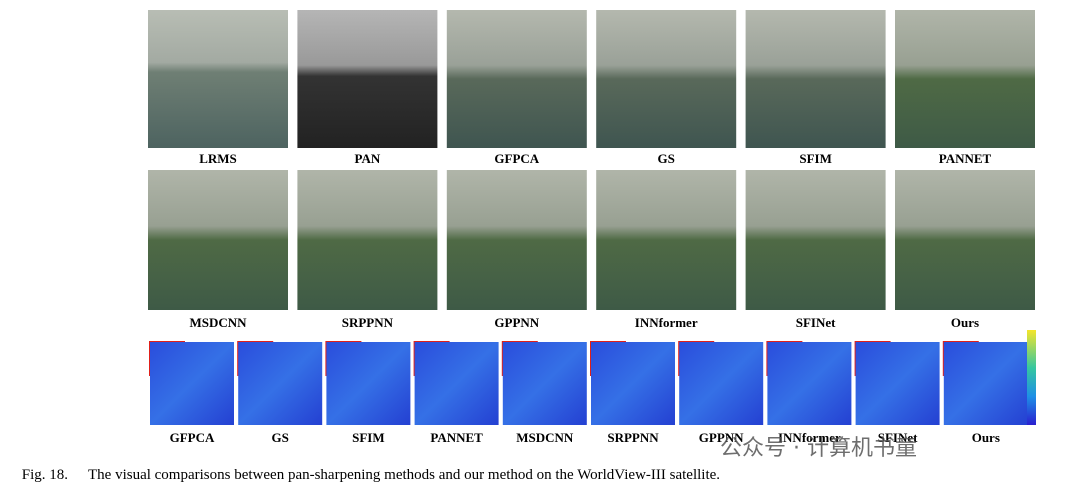  I want to click on method-label: PAN, so click(368, 158).